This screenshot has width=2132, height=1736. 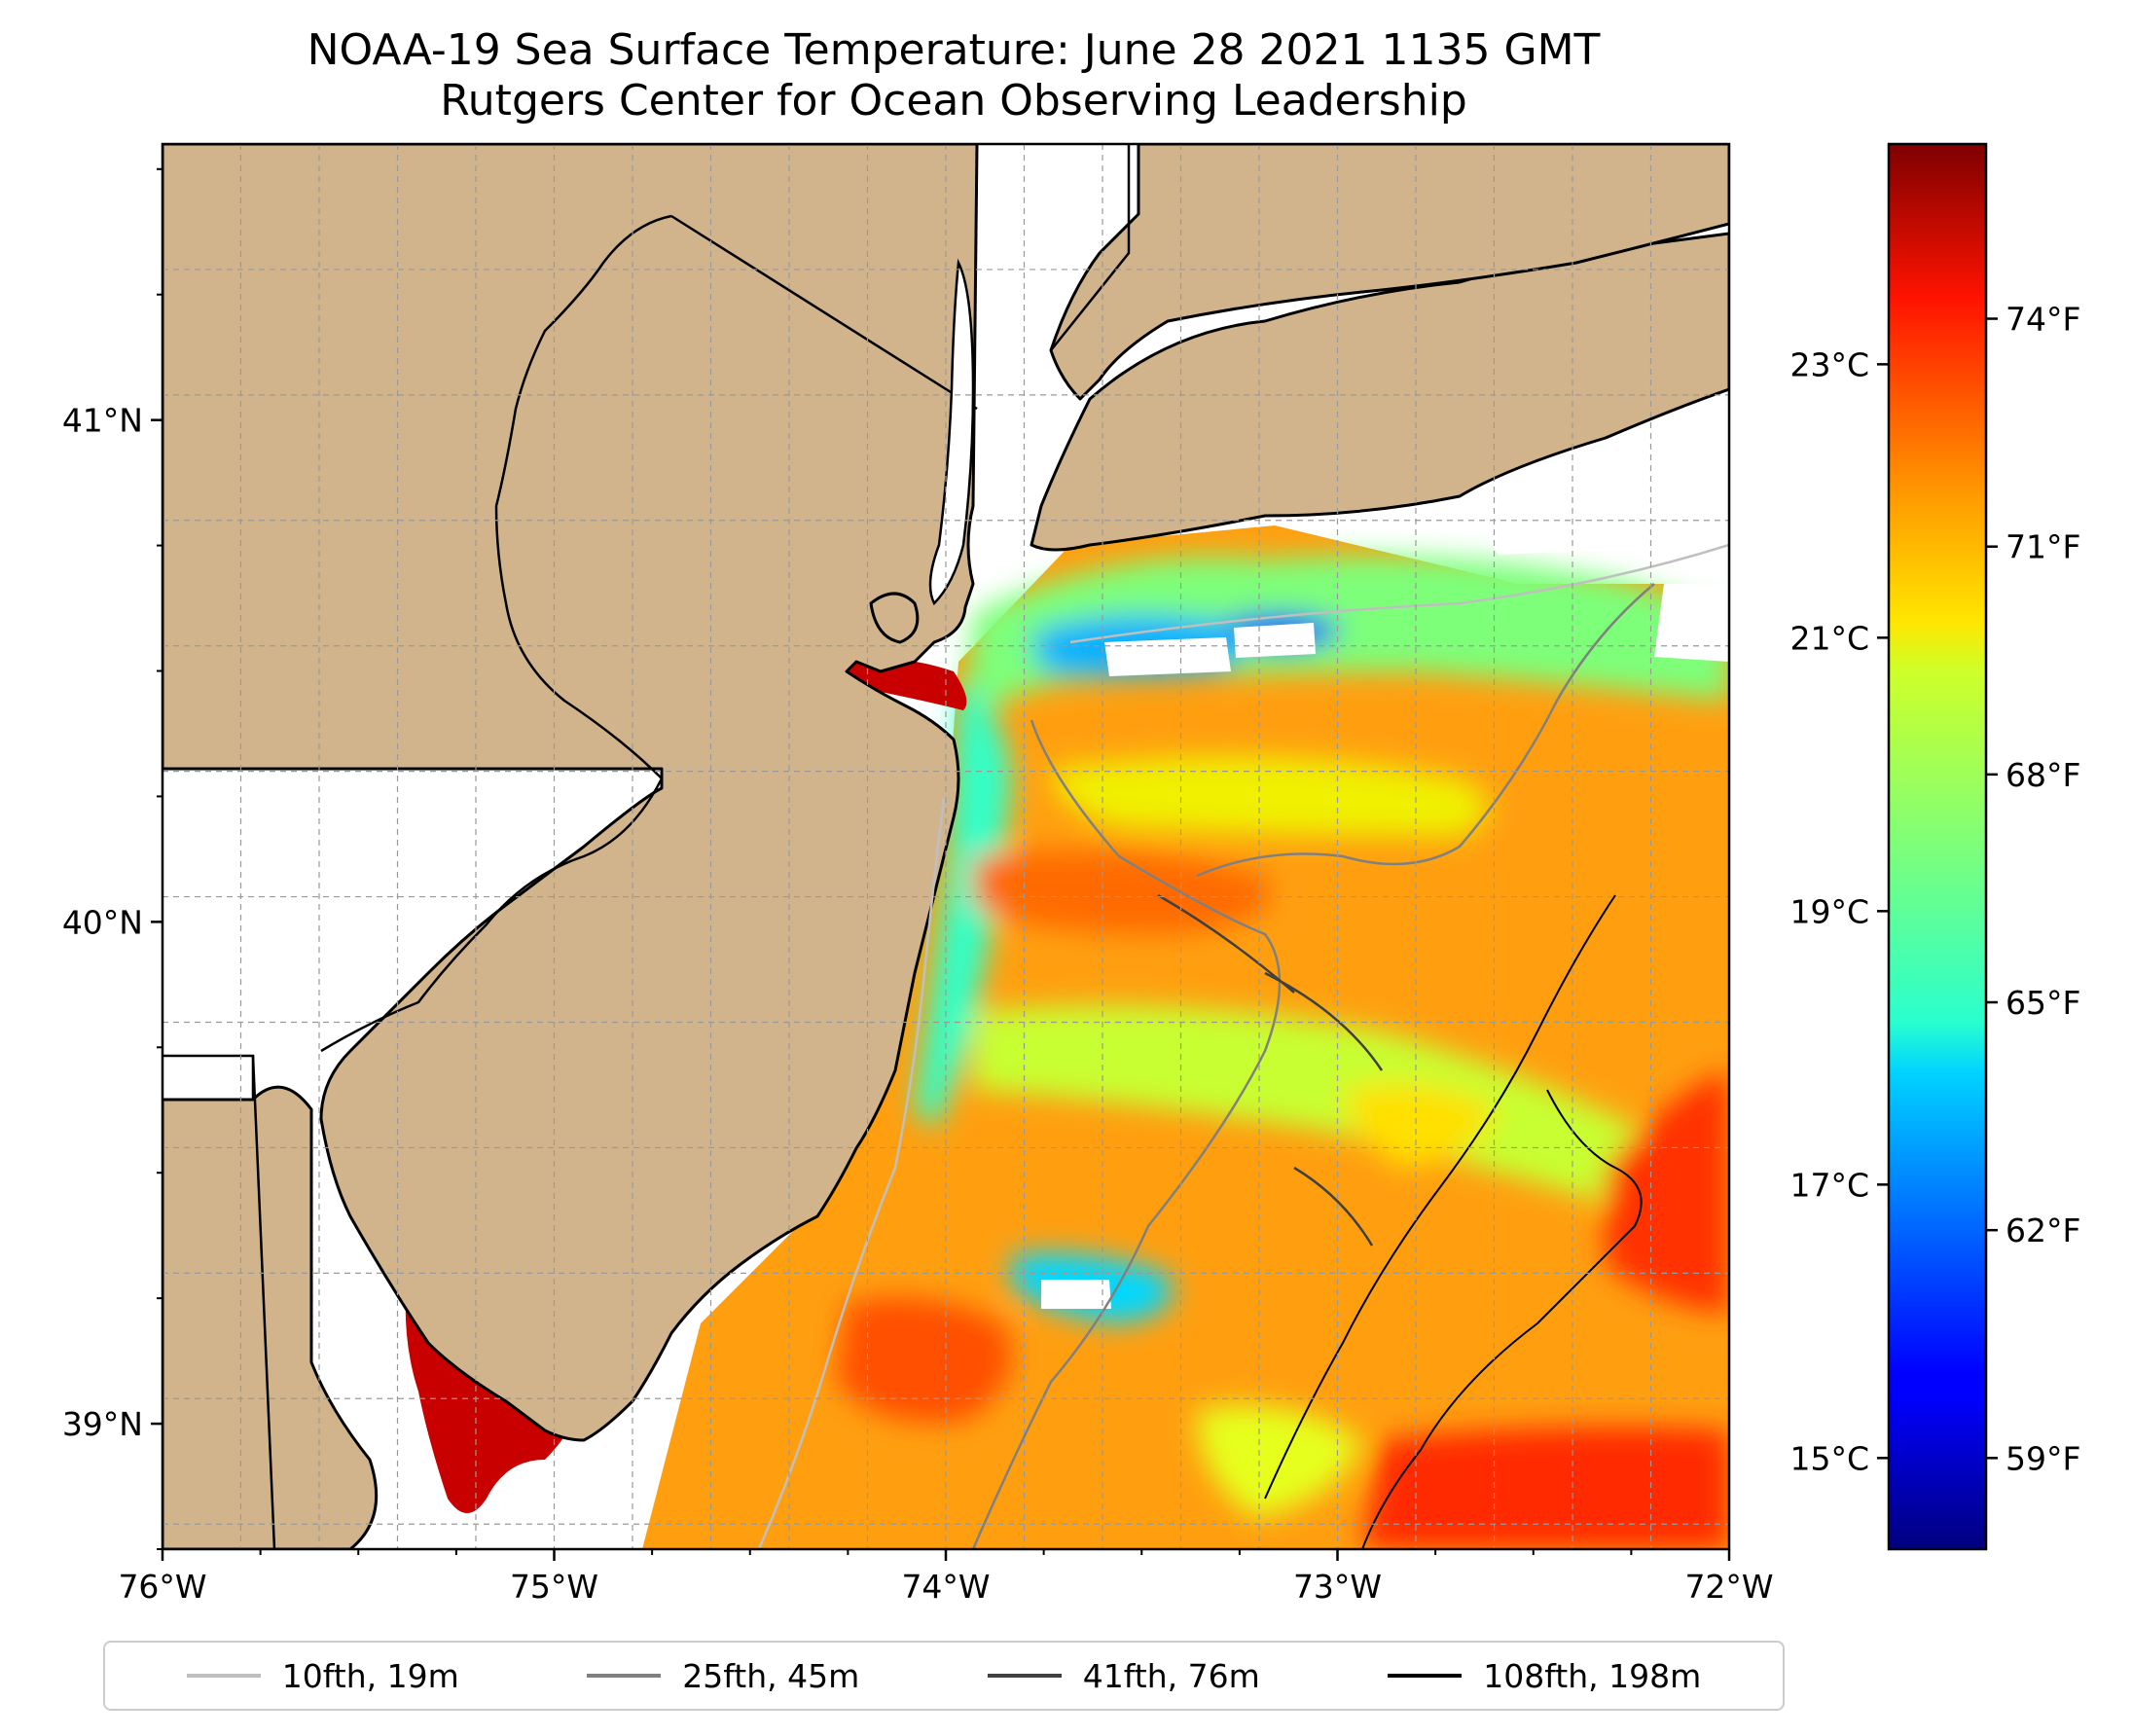 I want to click on sst-cool-patch-south, so click(x=1280, y=1462).